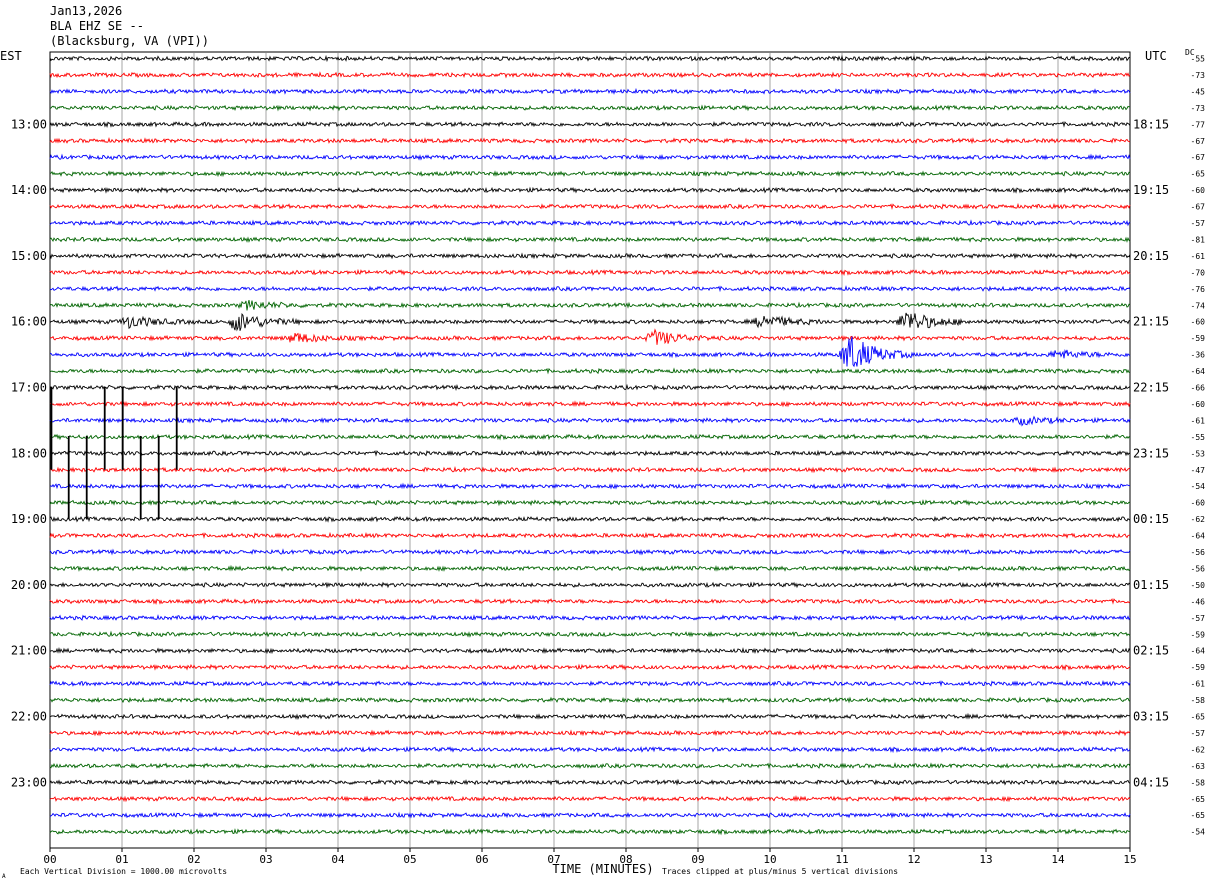 This screenshot has width=1210, height=886. What do you see at coordinates (1198, 585) in the screenshot?
I see `dc-offset-label: -50` at bounding box center [1198, 585].